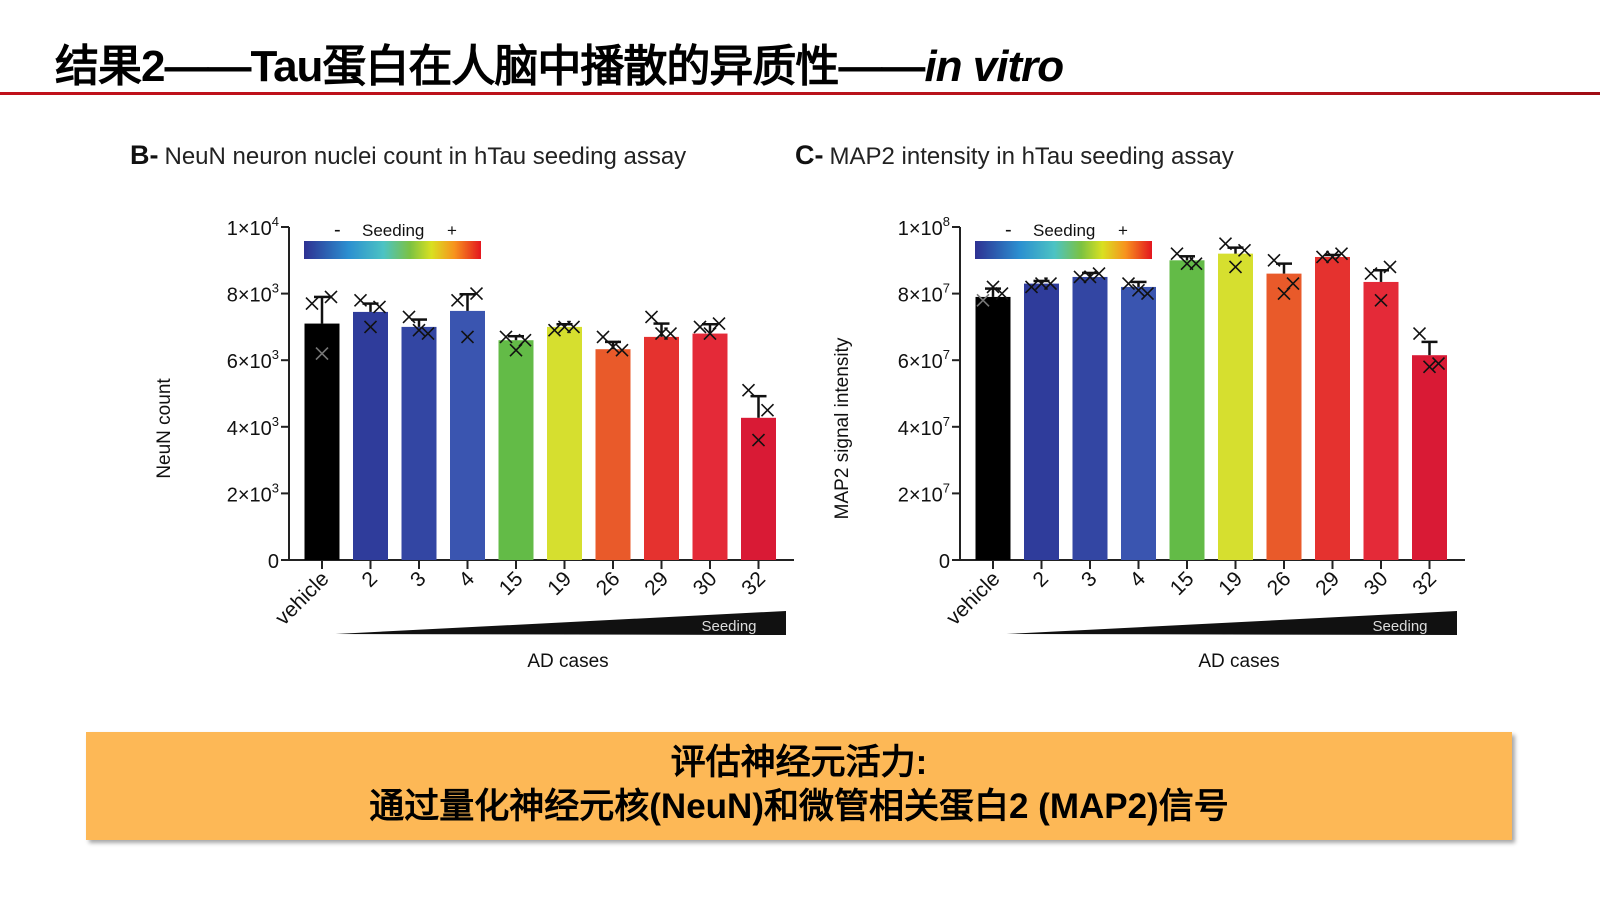 The height and width of the screenshot is (900, 1600). I want to click on y-axis-label: MAP2 signal intensity, so click(842, 428).